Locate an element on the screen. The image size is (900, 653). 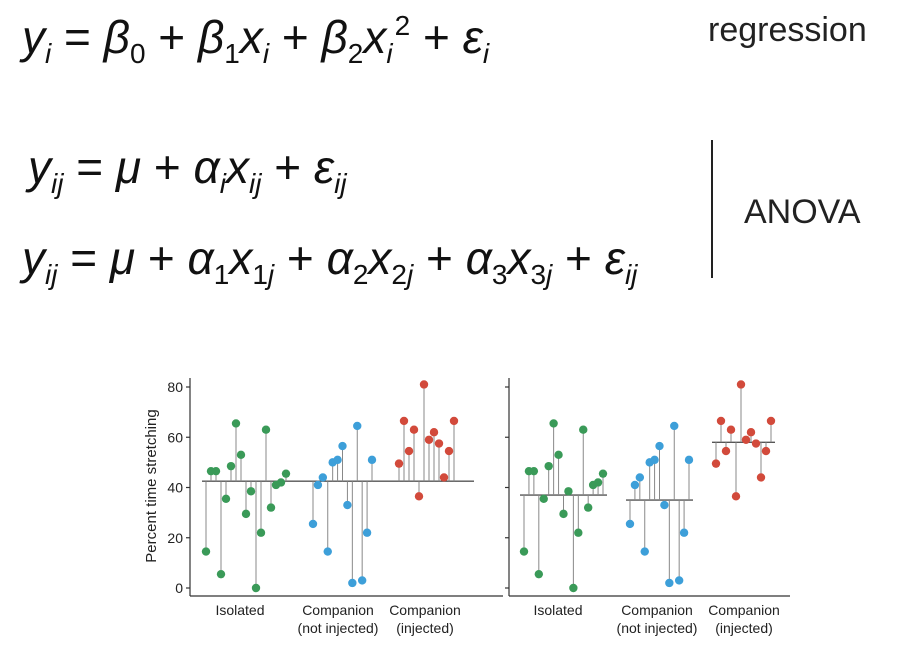
y-tick-label: 60 is located at coordinates (175, 437).